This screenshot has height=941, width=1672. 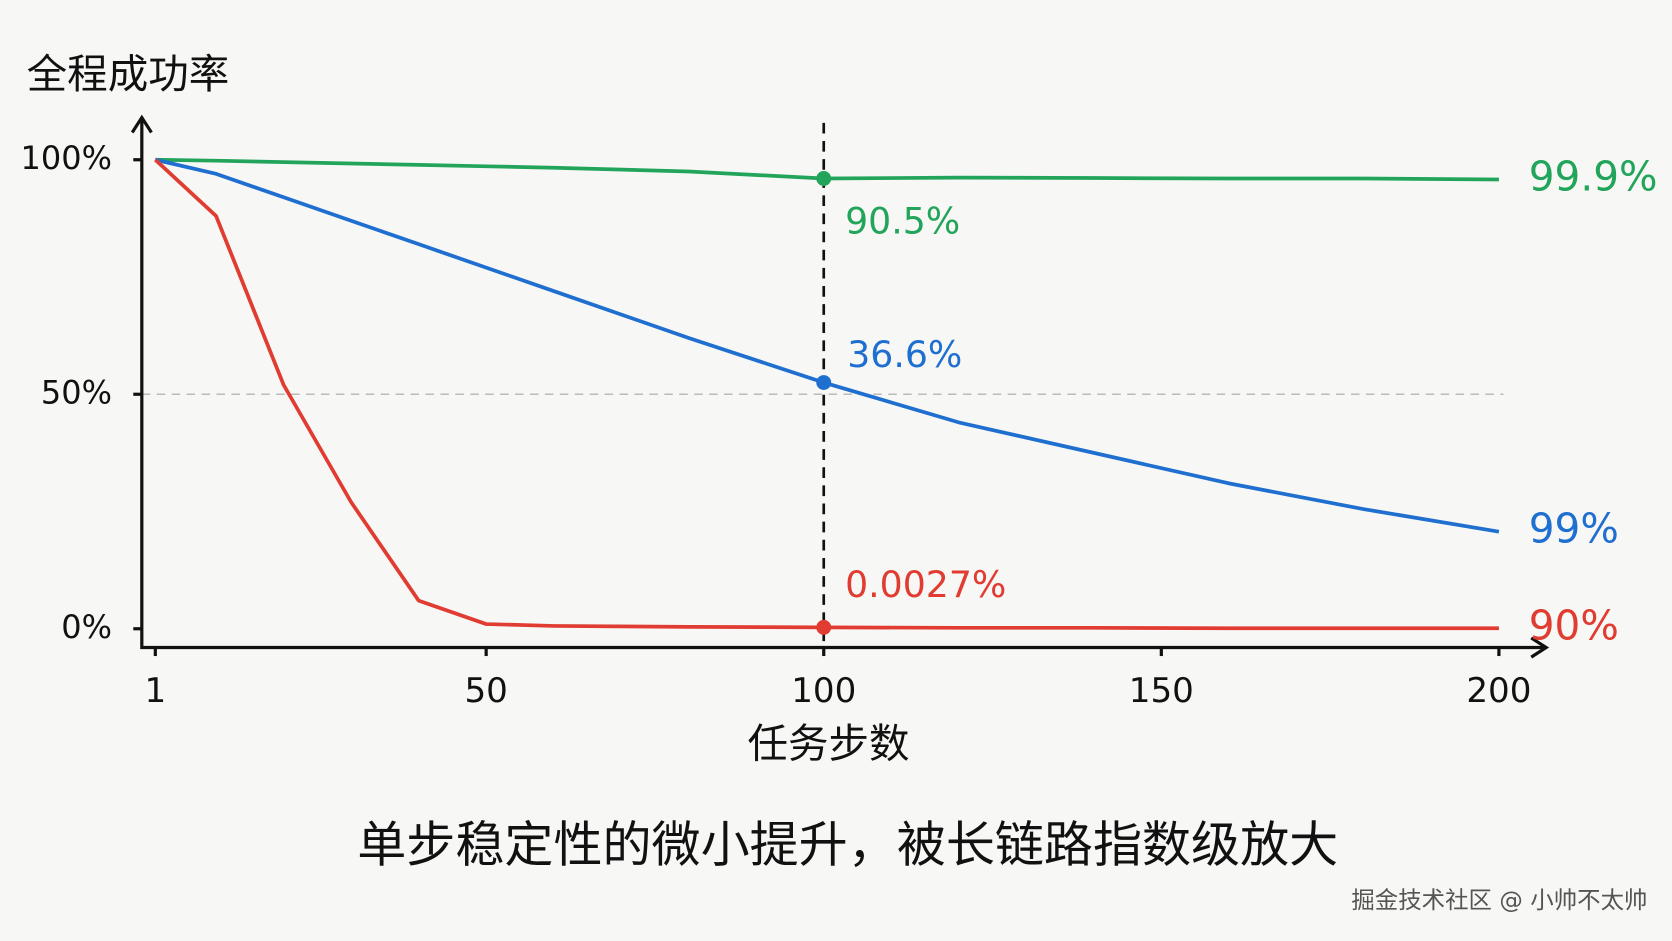 What do you see at coordinates (902, 220) in the screenshot?
I see `annotation: 90.5%` at bounding box center [902, 220].